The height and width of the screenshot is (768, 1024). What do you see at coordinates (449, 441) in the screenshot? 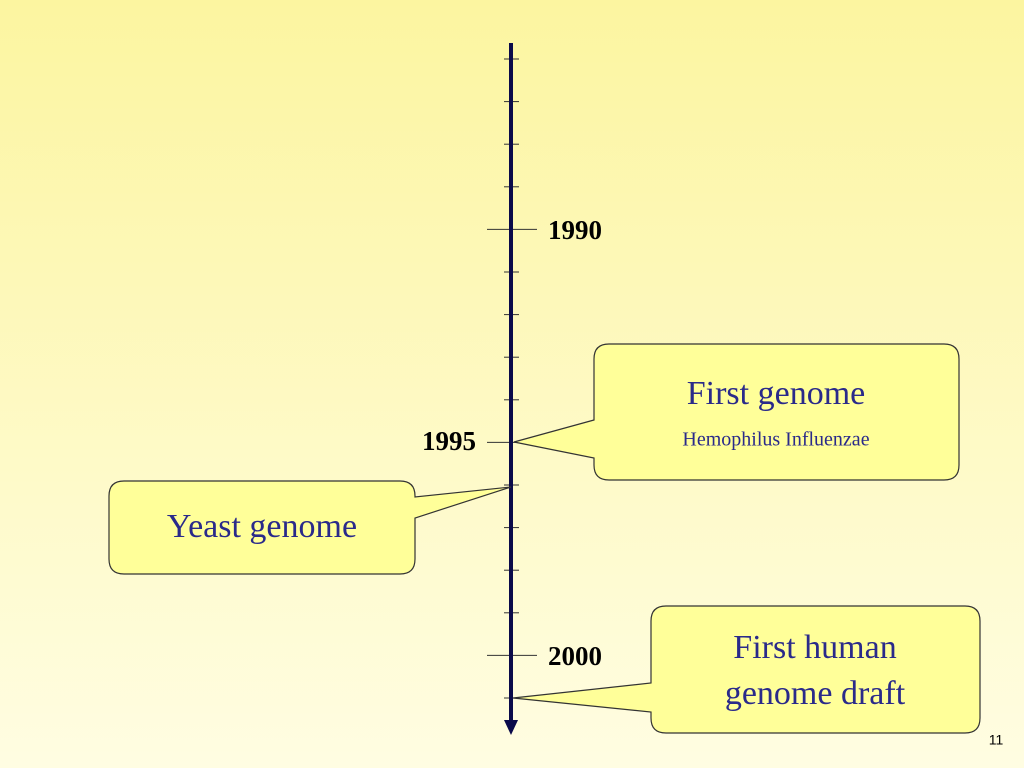
I see `year-label: 1995` at bounding box center [449, 441].